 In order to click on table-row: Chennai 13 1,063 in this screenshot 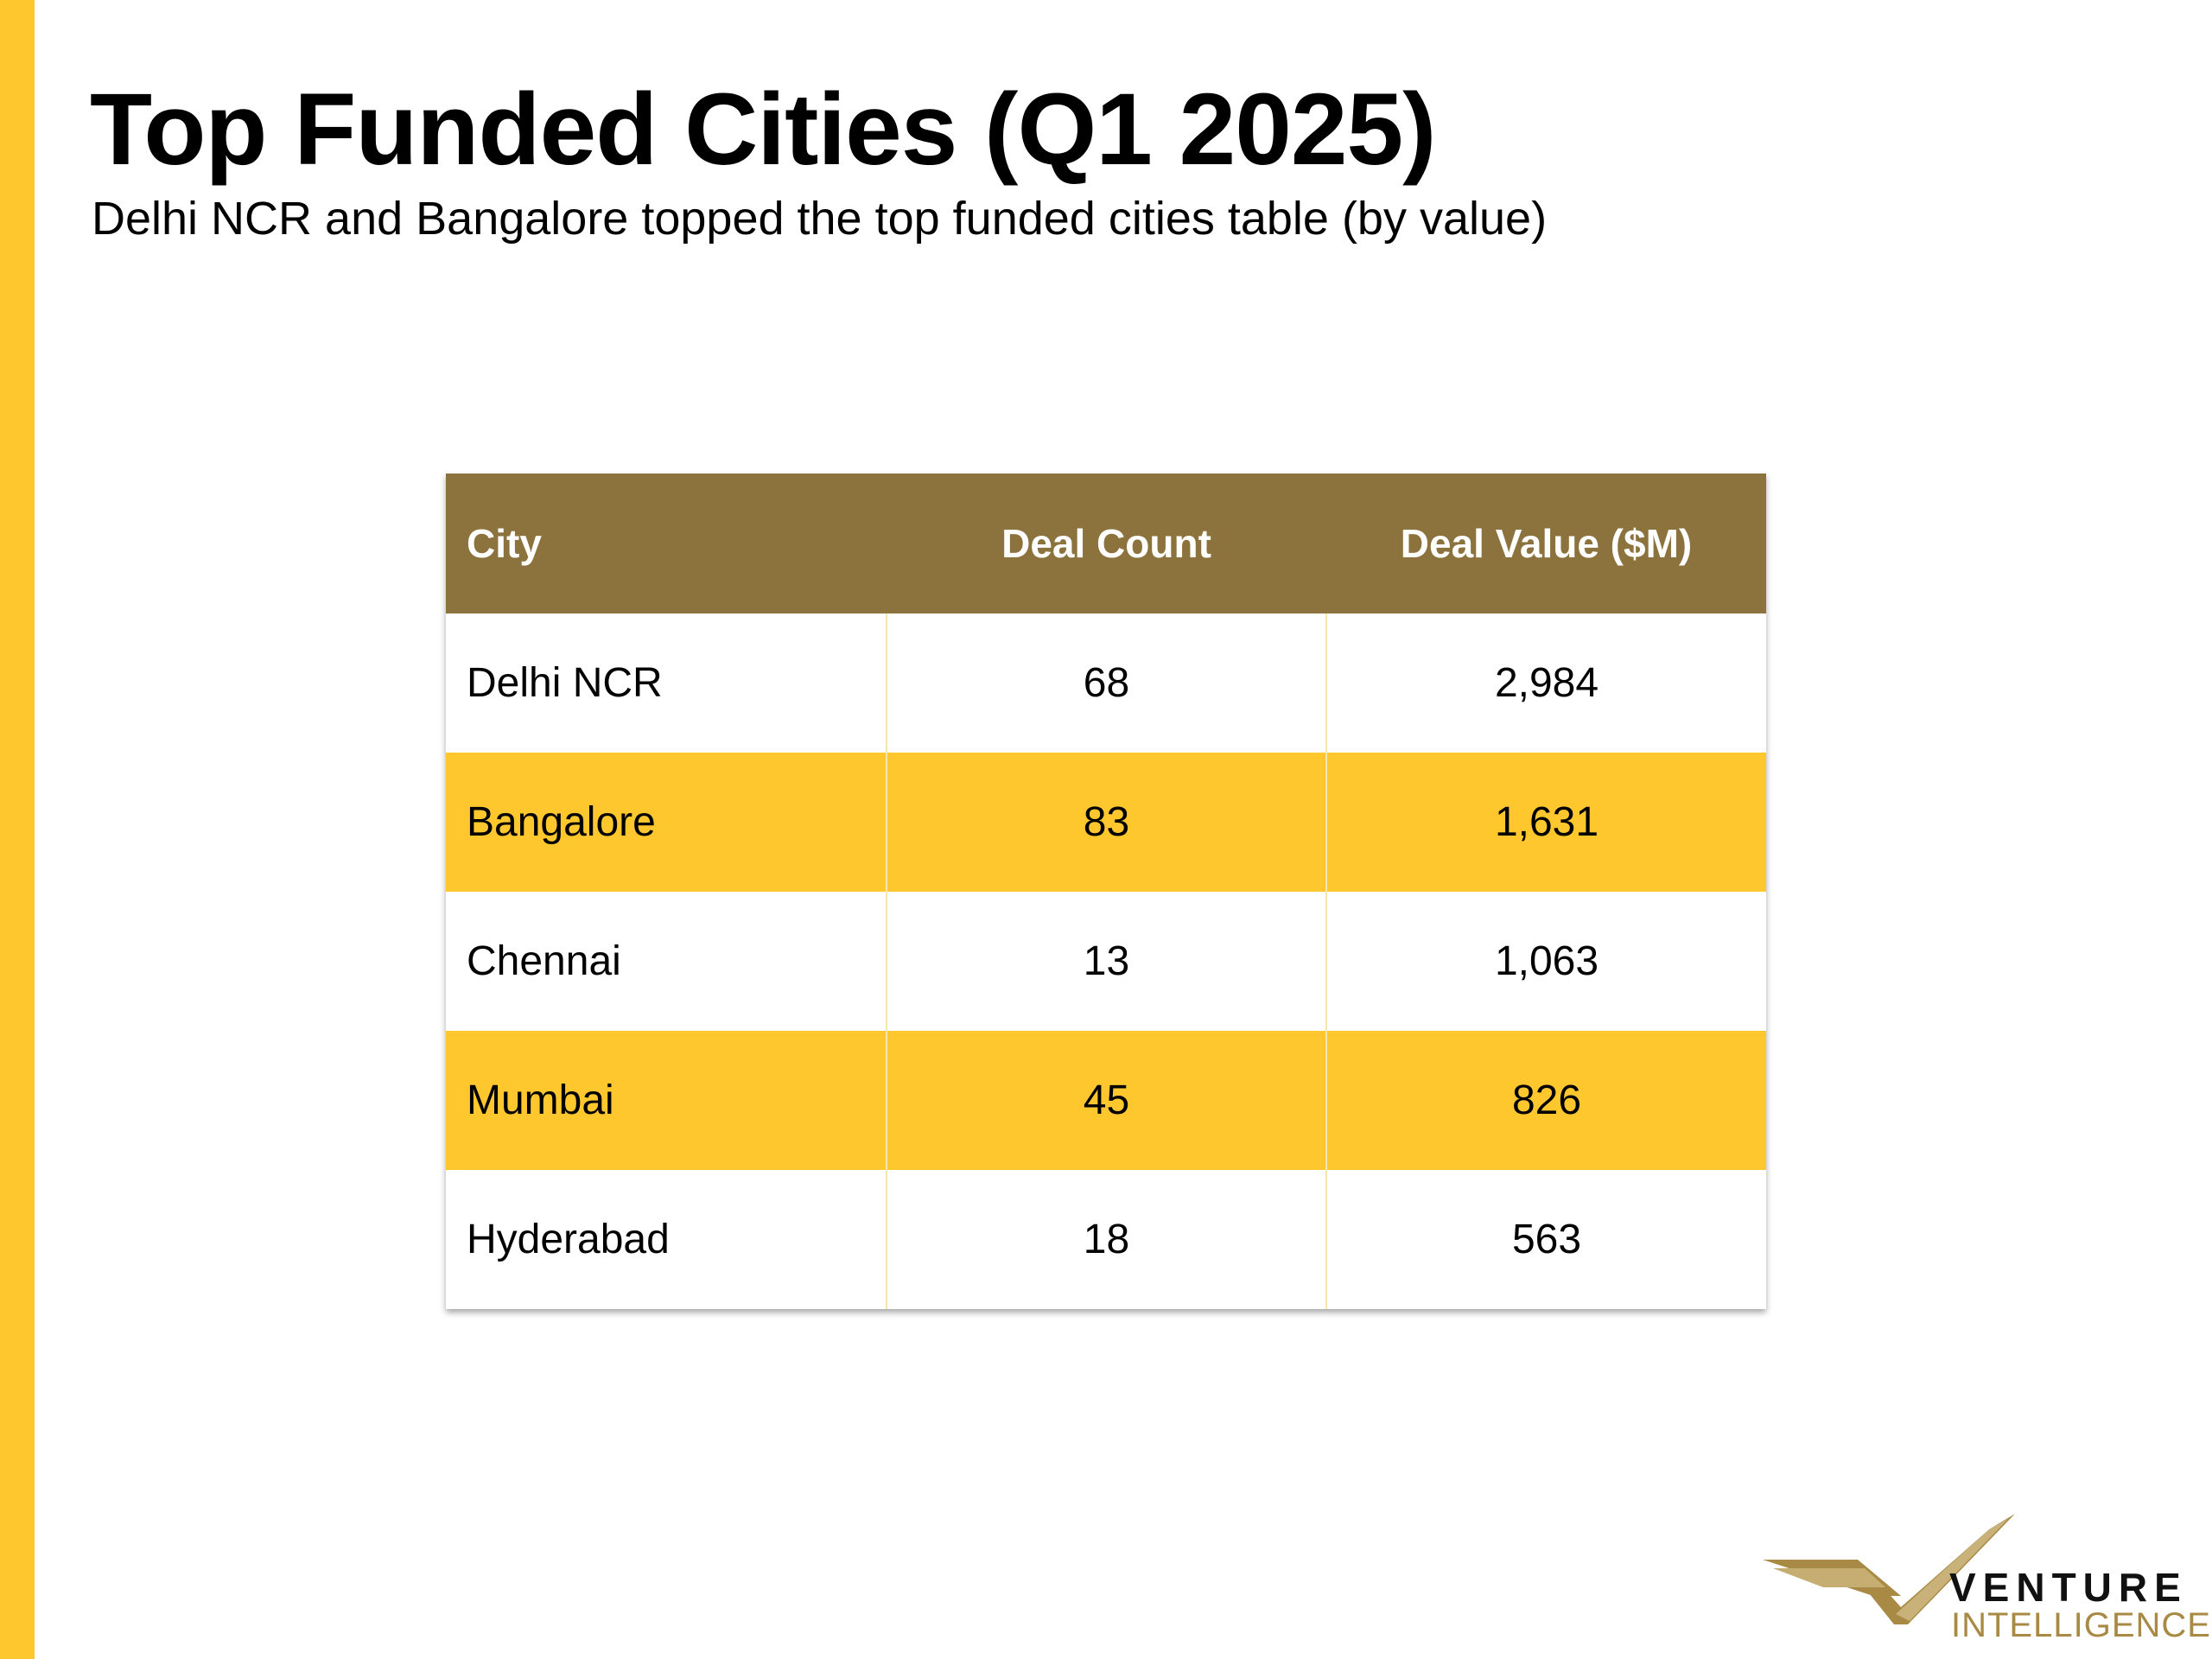, I will do `click(1106, 961)`.